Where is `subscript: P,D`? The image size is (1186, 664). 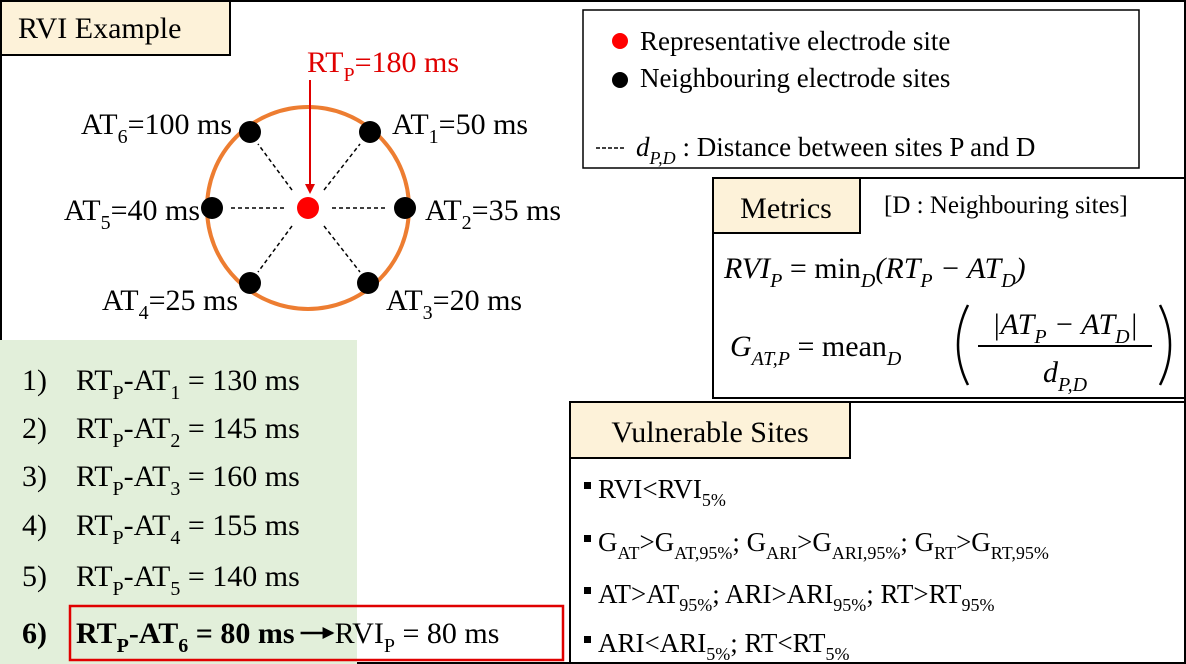
subscript: P,D is located at coordinates (1072, 385).